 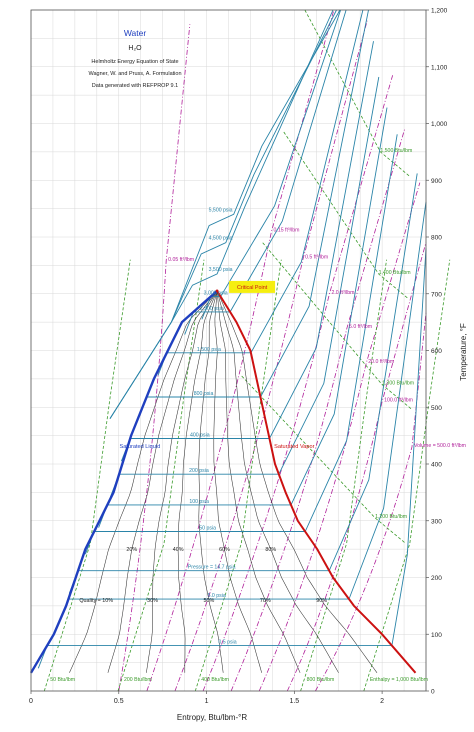 What do you see at coordinates (135, 48) in the screenshot?
I see `chart-subtitle-formula: H₂O` at bounding box center [135, 48].